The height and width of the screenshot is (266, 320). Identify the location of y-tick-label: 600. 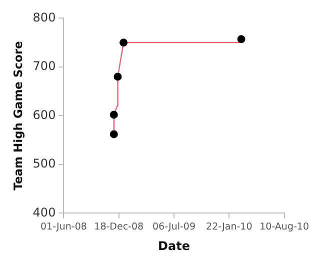
(44, 115).